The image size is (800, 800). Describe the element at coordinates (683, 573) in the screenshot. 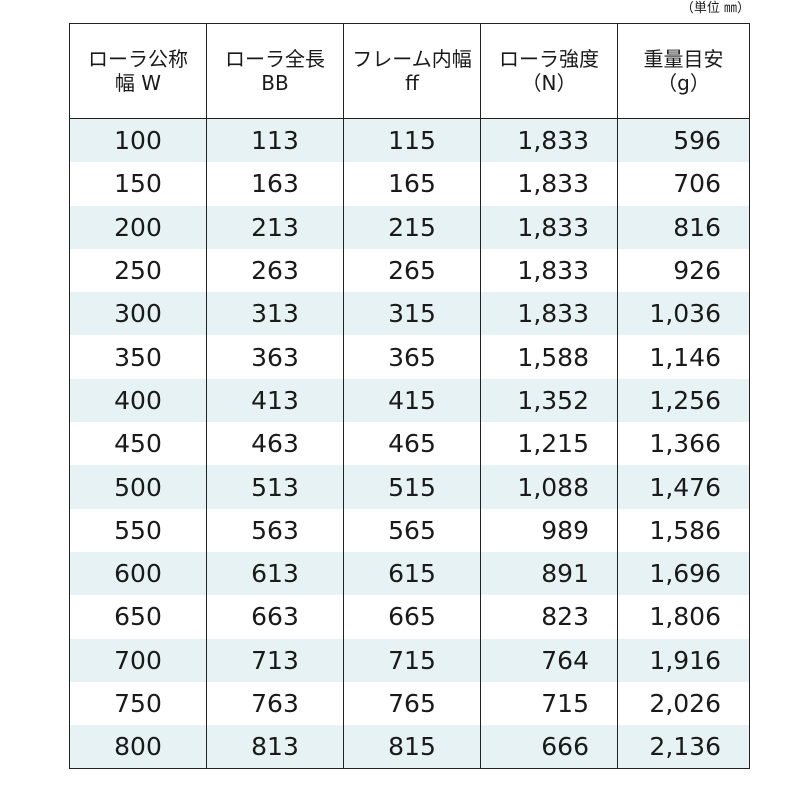

I see `cell-weight: 1,696` at that location.